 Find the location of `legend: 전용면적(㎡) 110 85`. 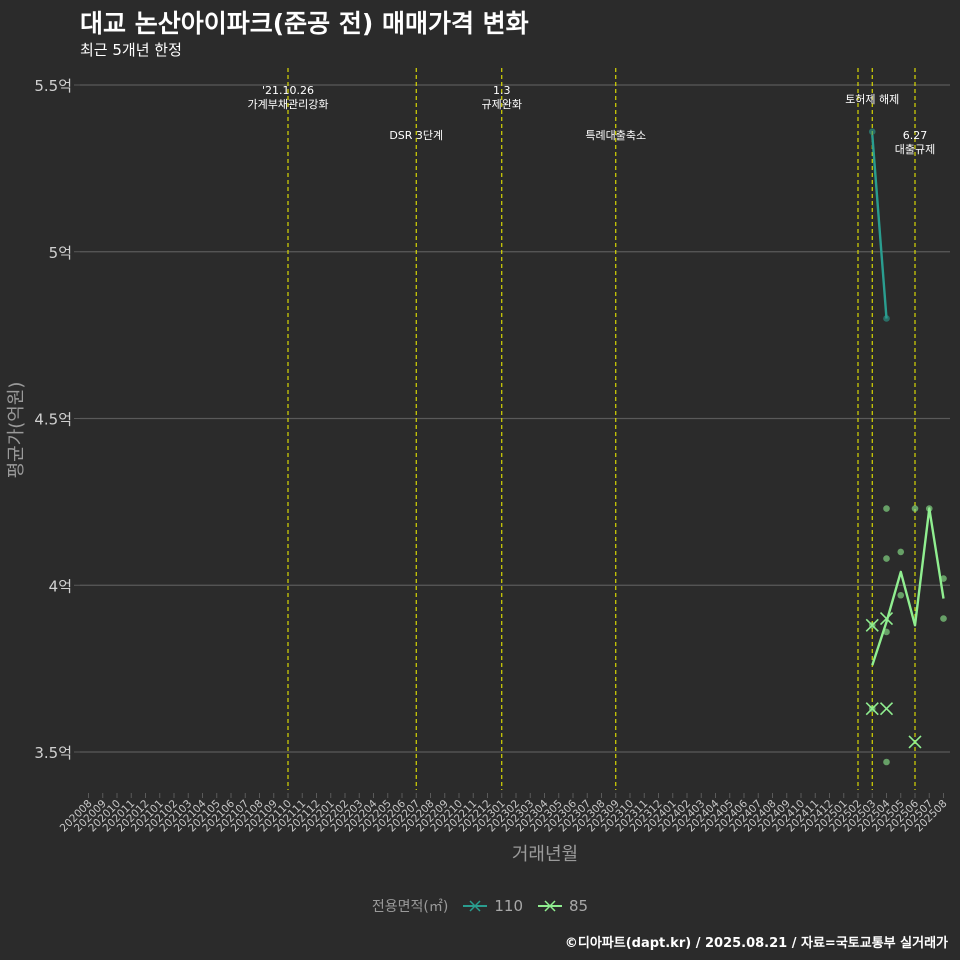

legend: 전용면적(㎡) 110 85 is located at coordinates (480, 906).